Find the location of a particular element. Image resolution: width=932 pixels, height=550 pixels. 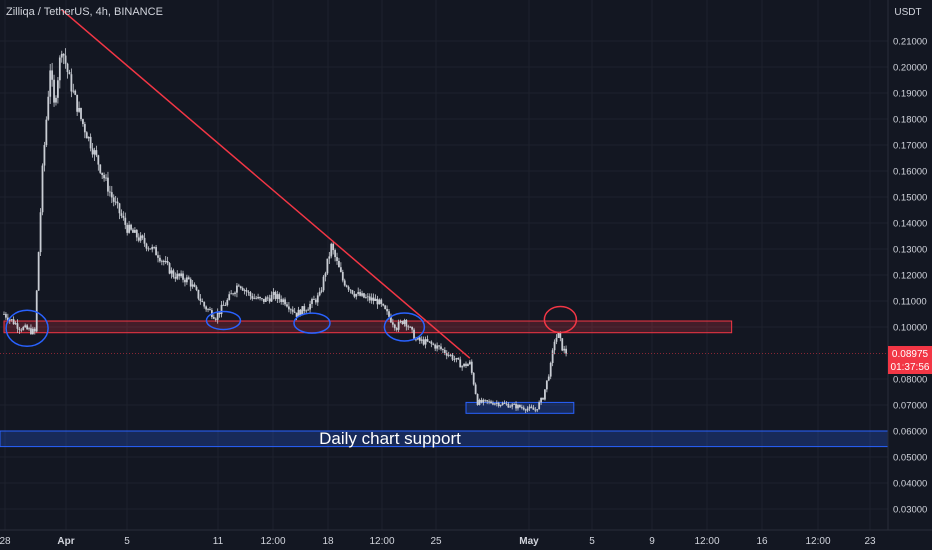

time-tick-label: 9 is located at coordinates (652, 541).